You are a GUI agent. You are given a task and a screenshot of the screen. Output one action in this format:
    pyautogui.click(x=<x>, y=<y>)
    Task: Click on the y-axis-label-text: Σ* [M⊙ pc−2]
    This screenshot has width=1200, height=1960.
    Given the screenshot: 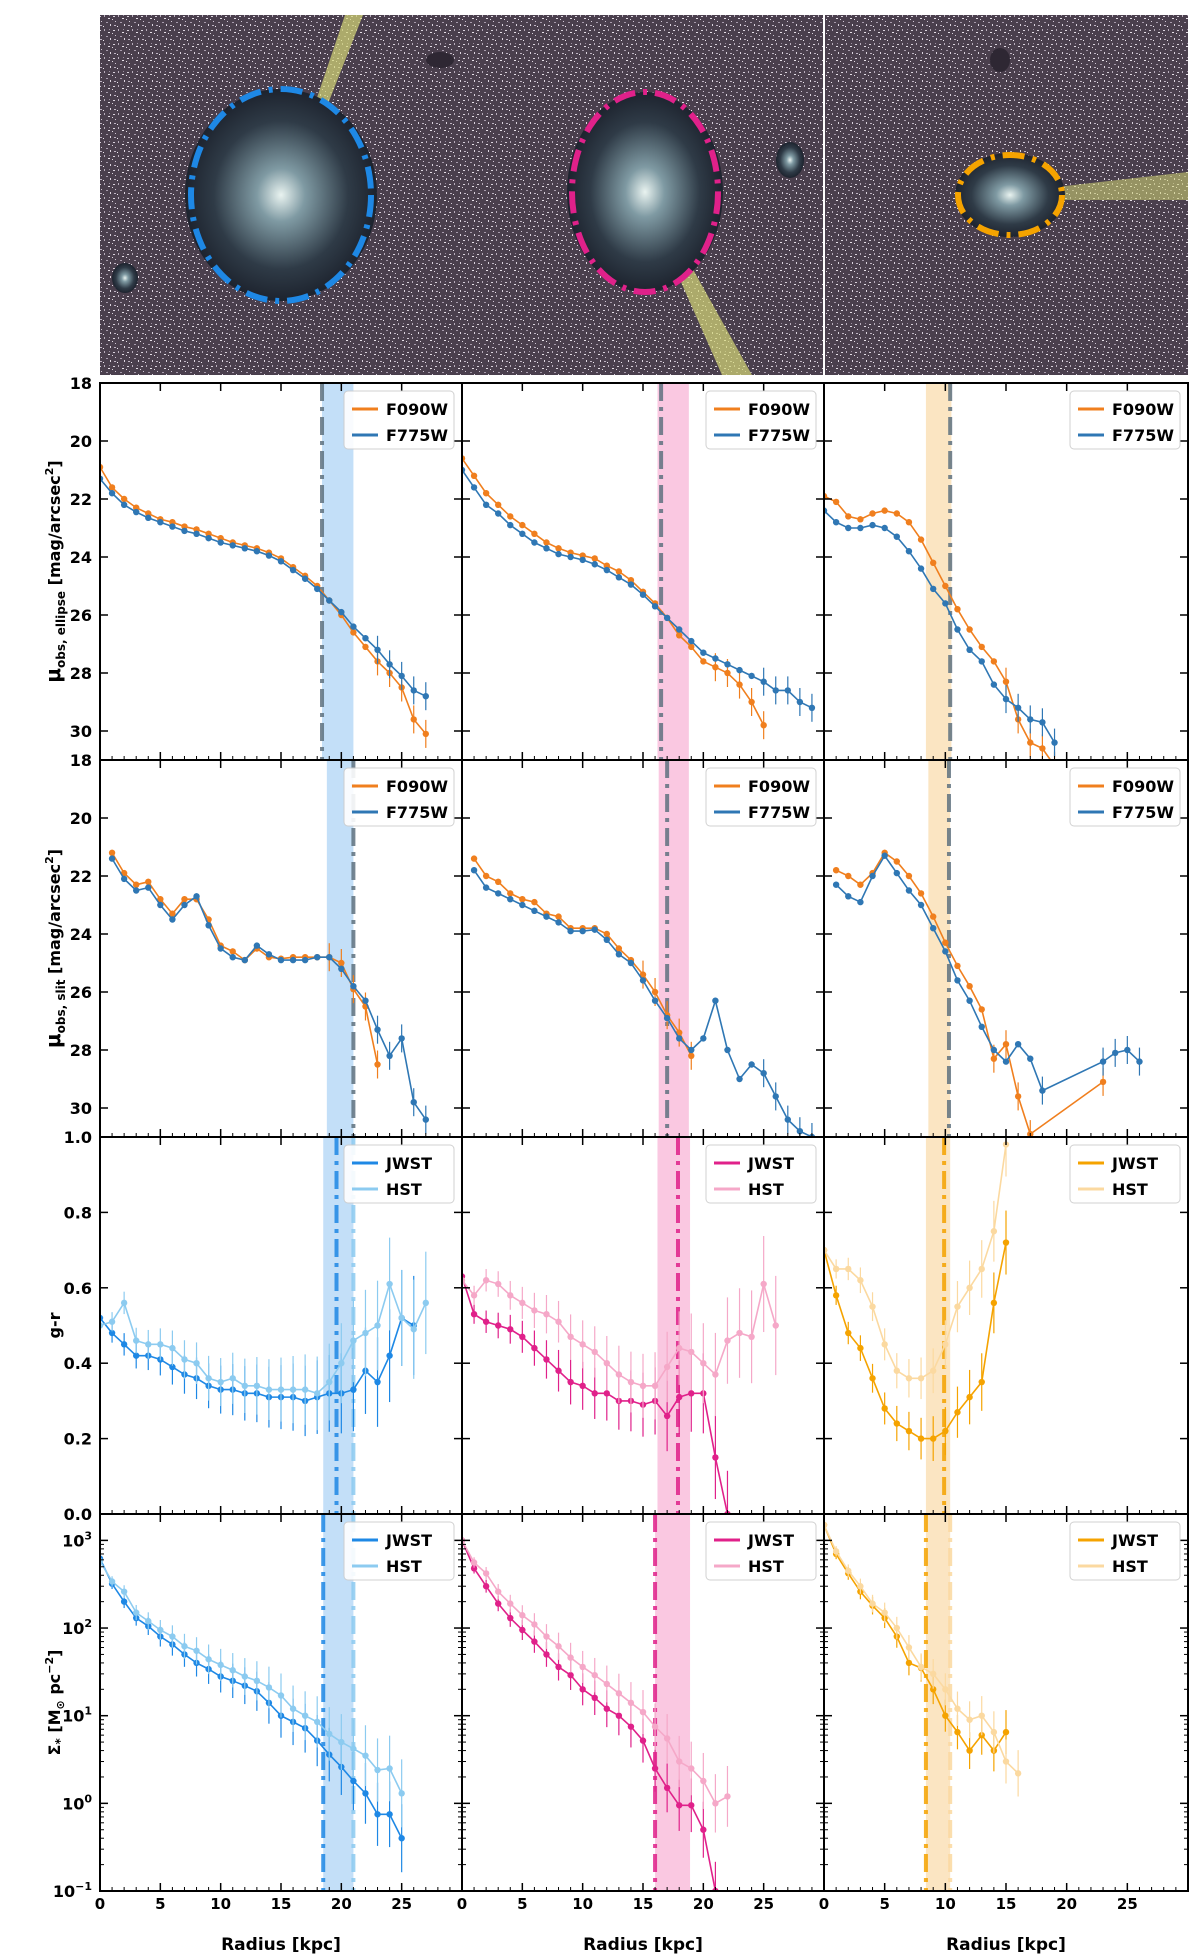 What is the action you would take?
    pyautogui.click(x=55, y=1703)
    